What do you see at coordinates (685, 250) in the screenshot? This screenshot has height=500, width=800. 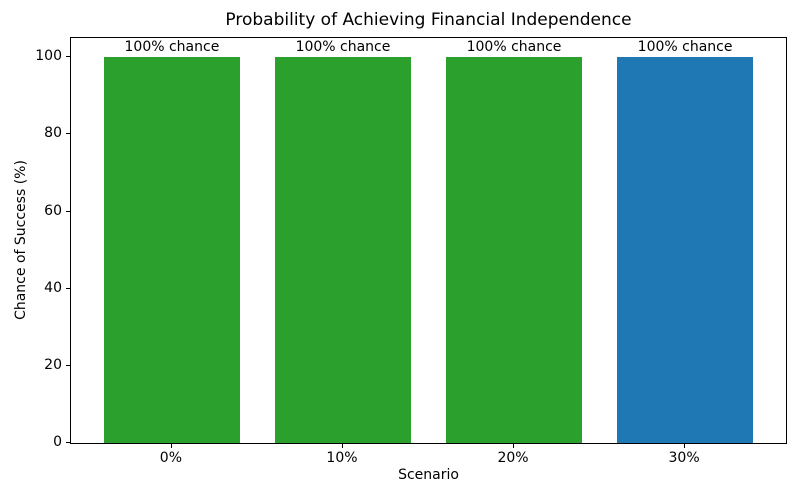 I see `bar-30%` at bounding box center [685, 250].